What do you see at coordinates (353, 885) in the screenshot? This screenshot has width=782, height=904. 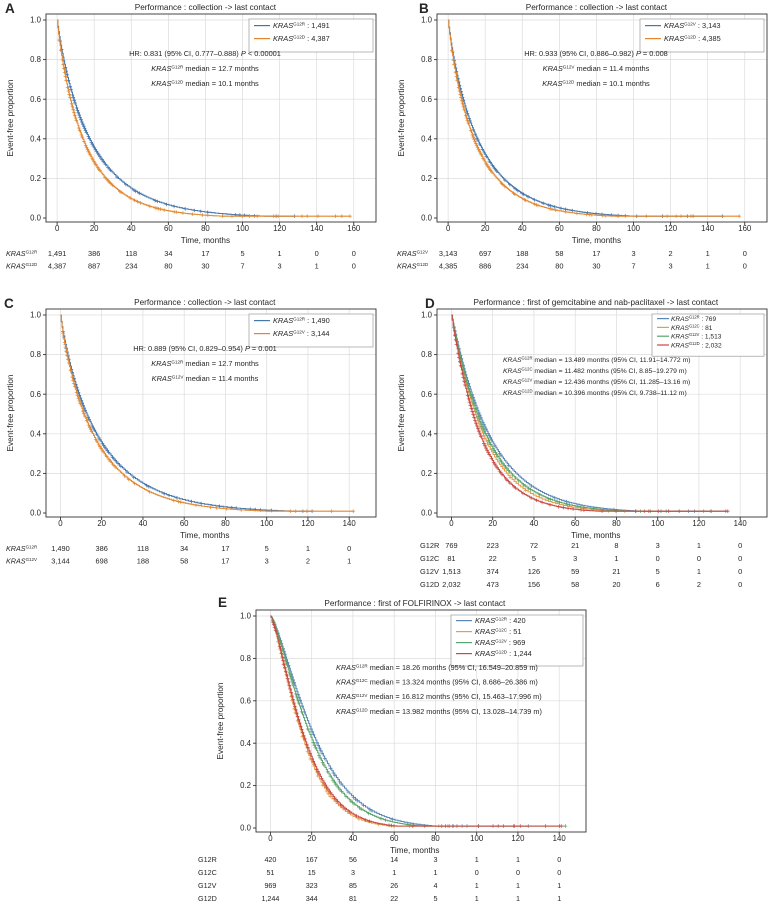 I see `risk-count: 85` at bounding box center [353, 885].